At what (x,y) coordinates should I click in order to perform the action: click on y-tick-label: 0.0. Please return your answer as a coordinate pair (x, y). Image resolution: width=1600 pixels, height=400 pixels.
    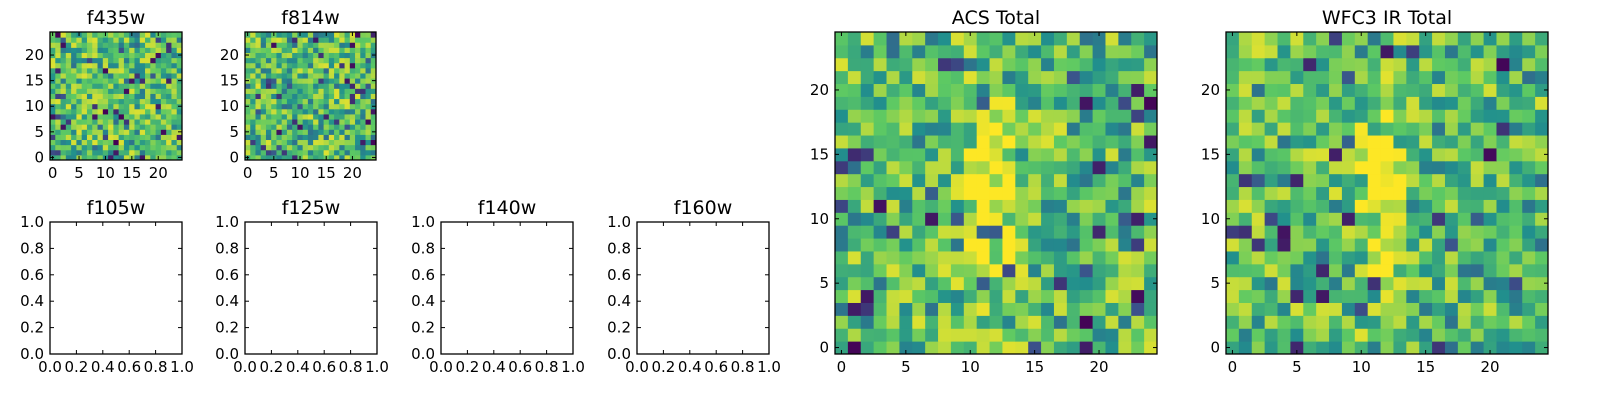
    Looking at the image, I should click on (423, 354).